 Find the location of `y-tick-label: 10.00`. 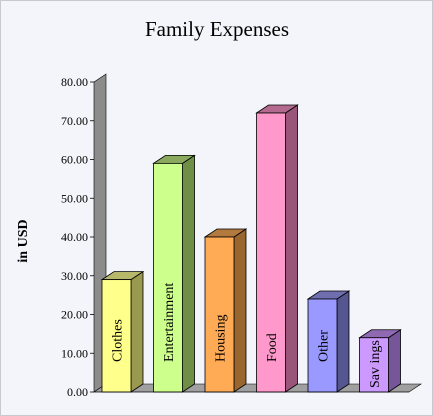

y-tick-label: 10.00 is located at coordinates (74, 353).